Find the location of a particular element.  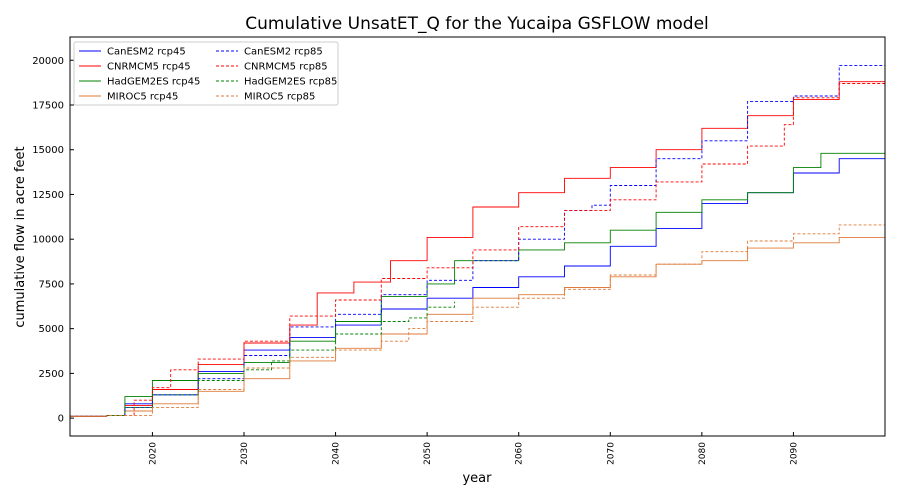

y-tick-label: 5000 is located at coordinates (51, 329).